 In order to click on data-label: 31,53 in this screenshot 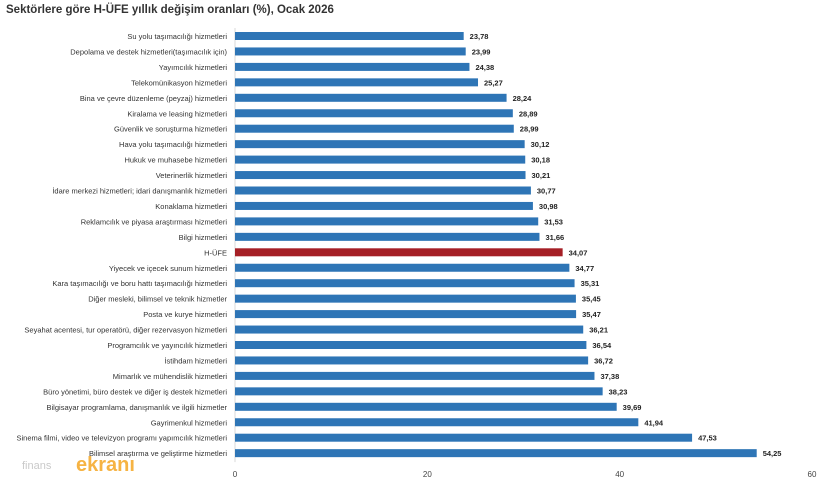, I will do `click(553, 221)`.